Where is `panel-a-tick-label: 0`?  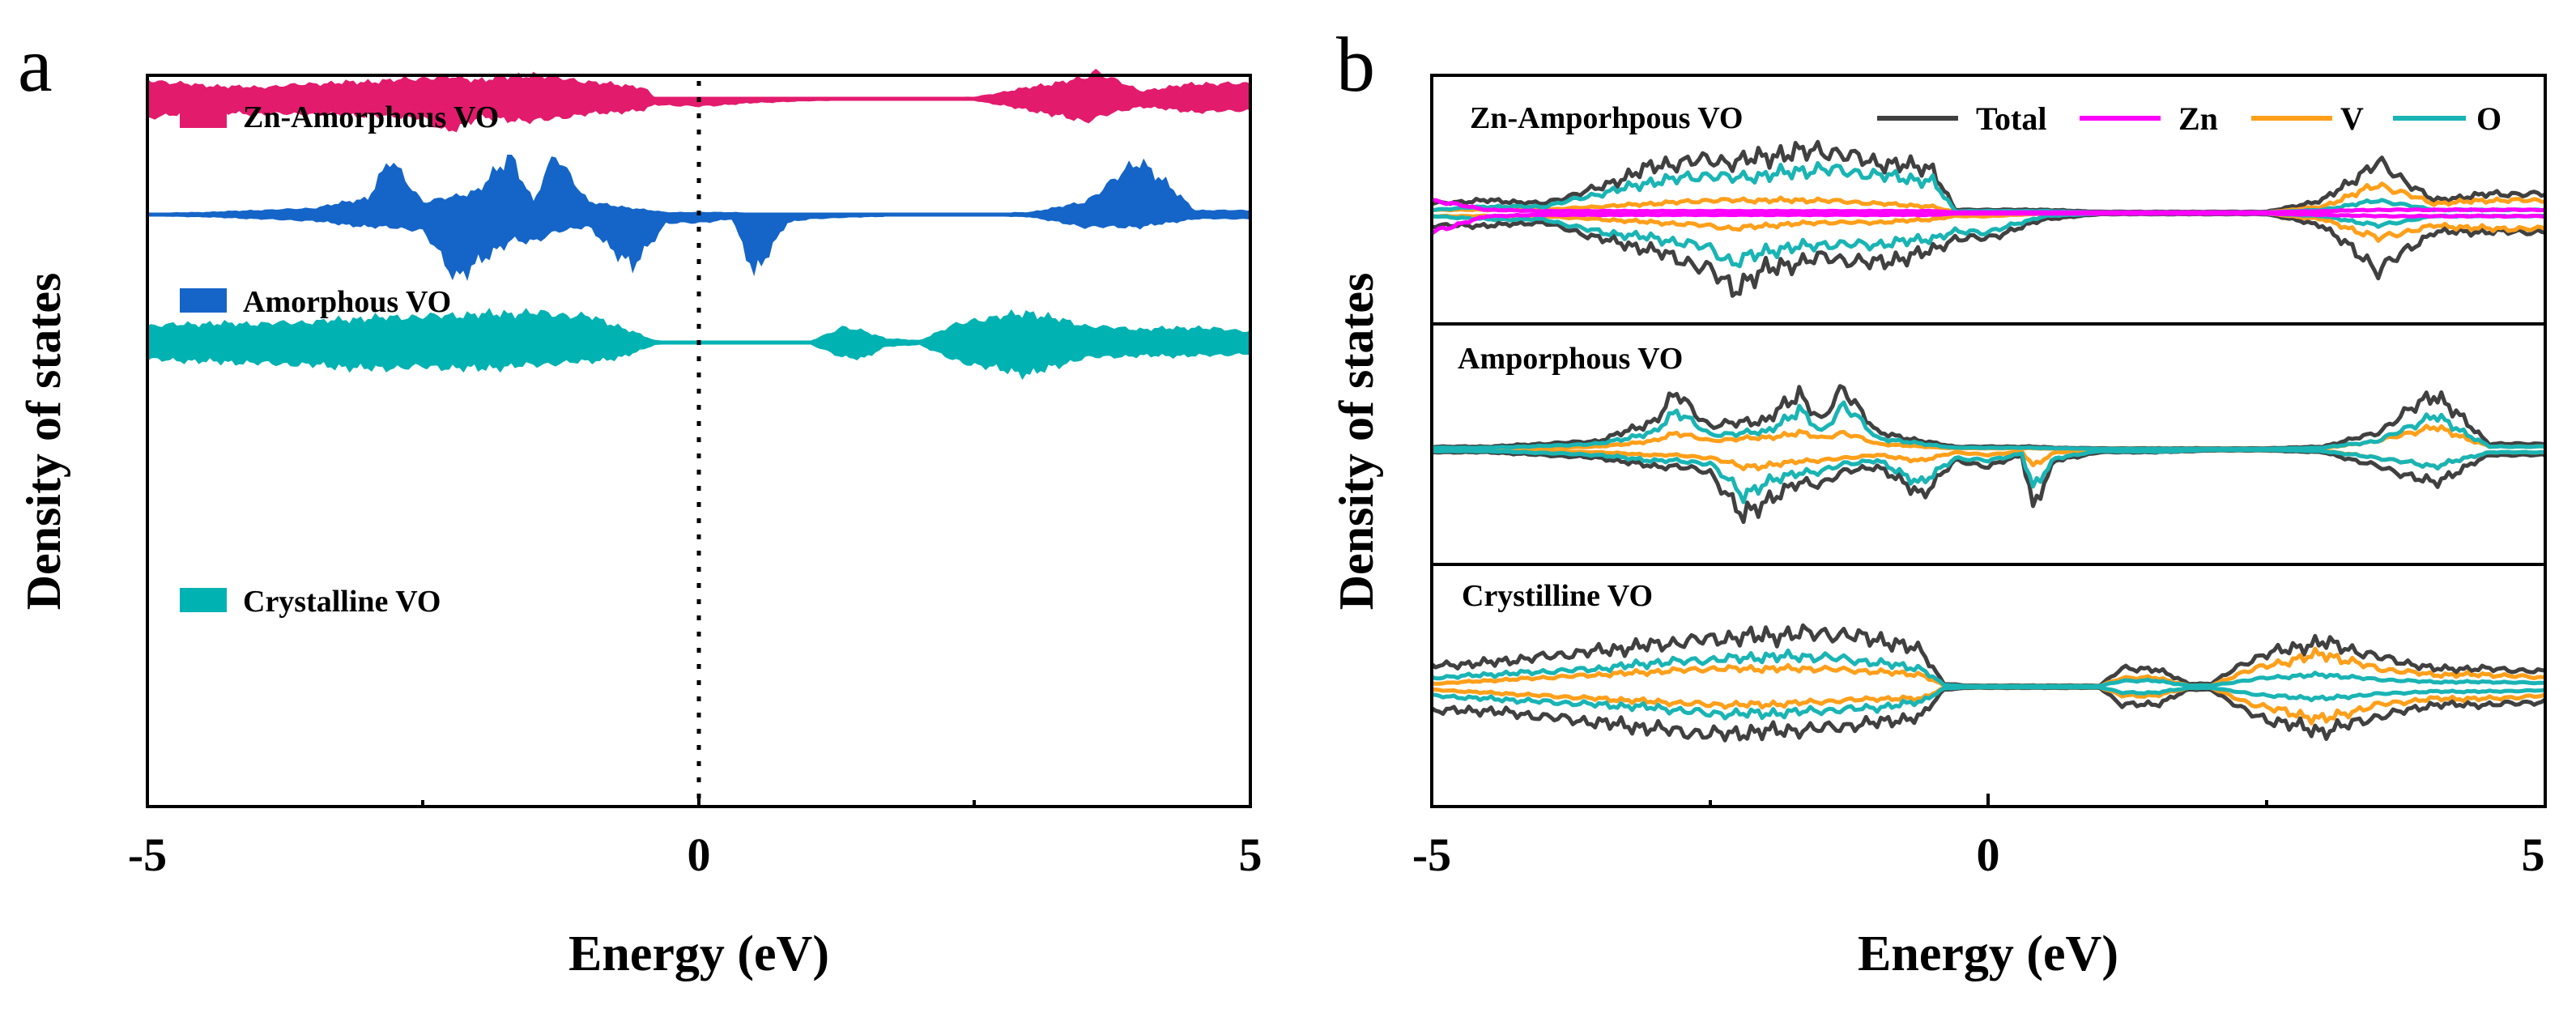
panel-a-tick-label: 0 is located at coordinates (699, 854).